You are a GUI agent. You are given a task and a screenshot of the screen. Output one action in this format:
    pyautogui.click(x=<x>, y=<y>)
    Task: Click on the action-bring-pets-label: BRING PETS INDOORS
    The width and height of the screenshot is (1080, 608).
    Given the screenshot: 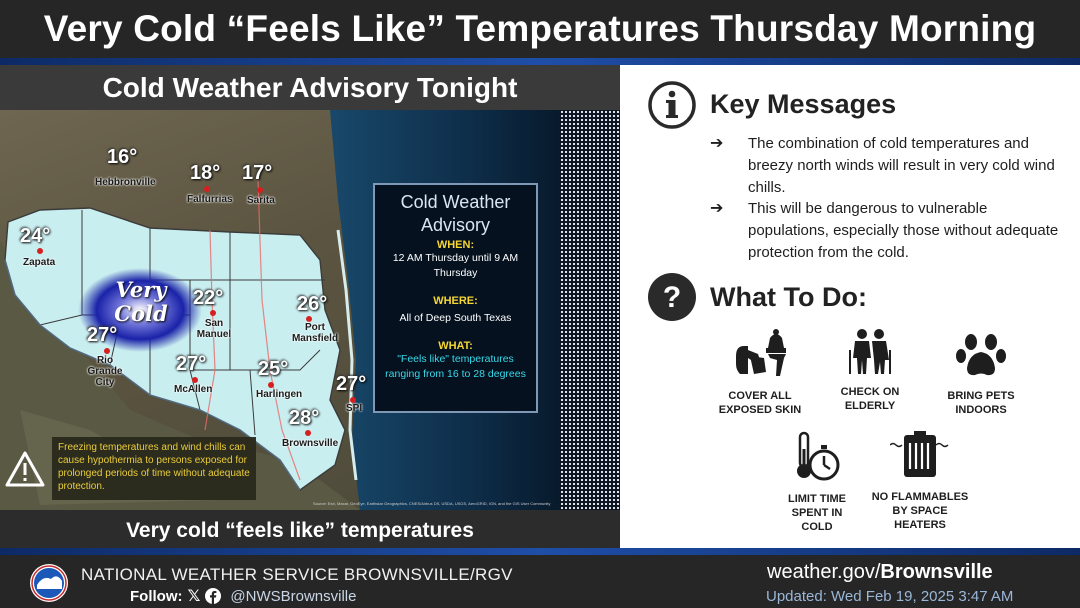 What is the action you would take?
    pyautogui.click(x=981, y=403)
    